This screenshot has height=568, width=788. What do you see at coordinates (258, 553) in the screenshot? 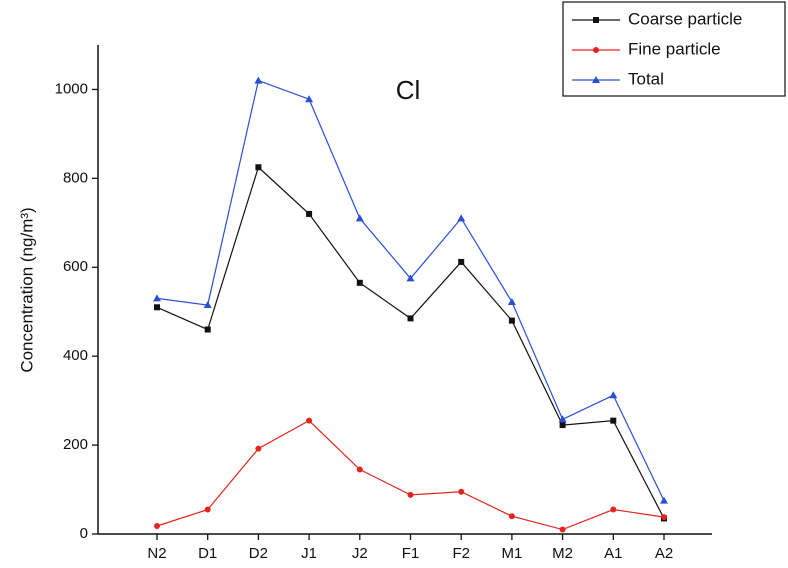
I see `x-tick-label: D2` at bounding box center [258, 553].